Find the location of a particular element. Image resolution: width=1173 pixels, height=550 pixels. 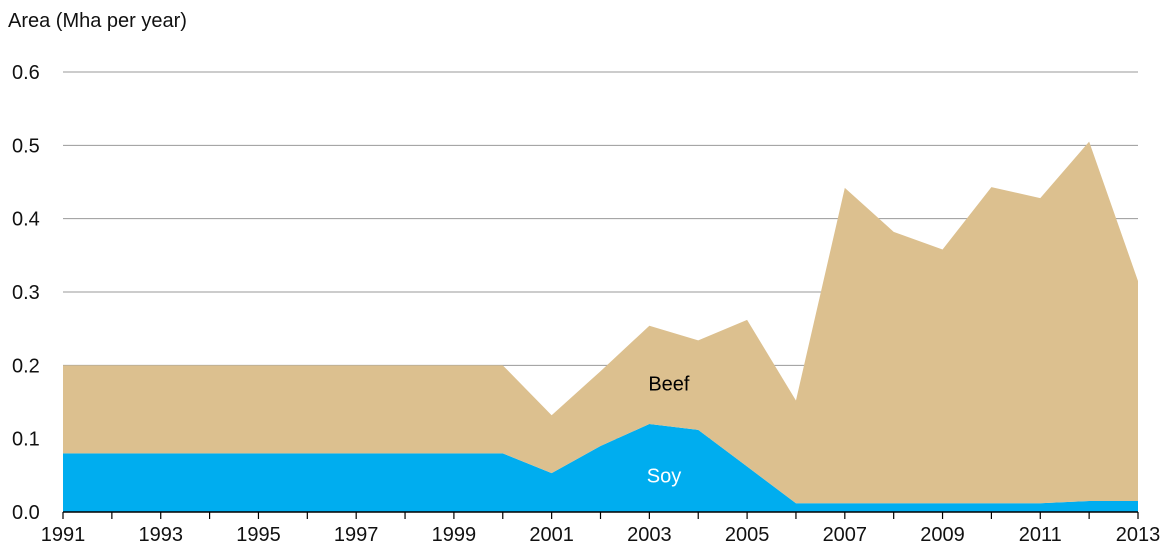

axes is located at coordinates (600, 515).